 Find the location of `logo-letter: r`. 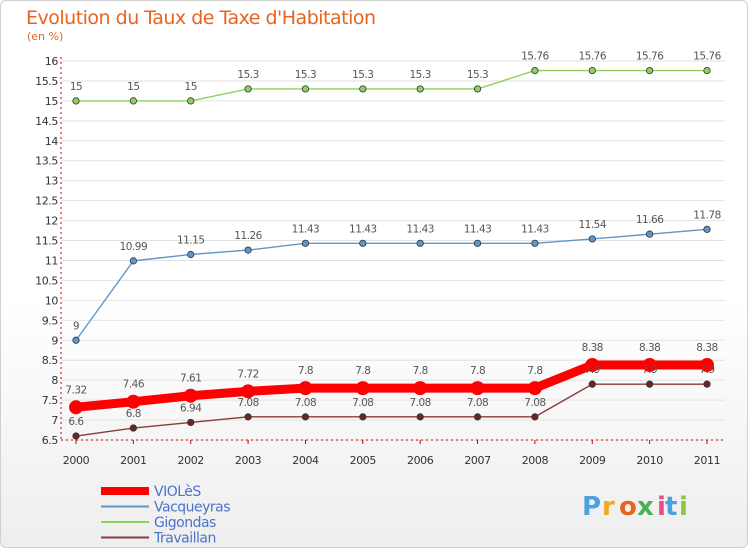

logo-letter: r is located at coordinates (608, 507).